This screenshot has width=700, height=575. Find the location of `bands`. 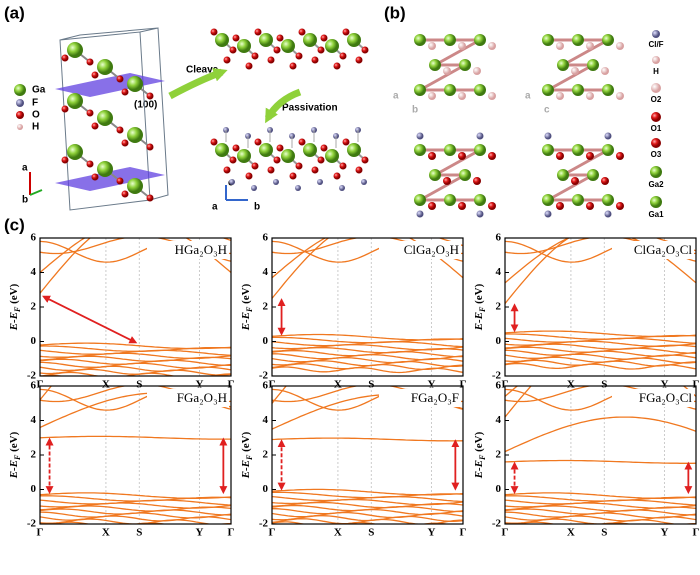

bands is located at coordinates (135, 307).